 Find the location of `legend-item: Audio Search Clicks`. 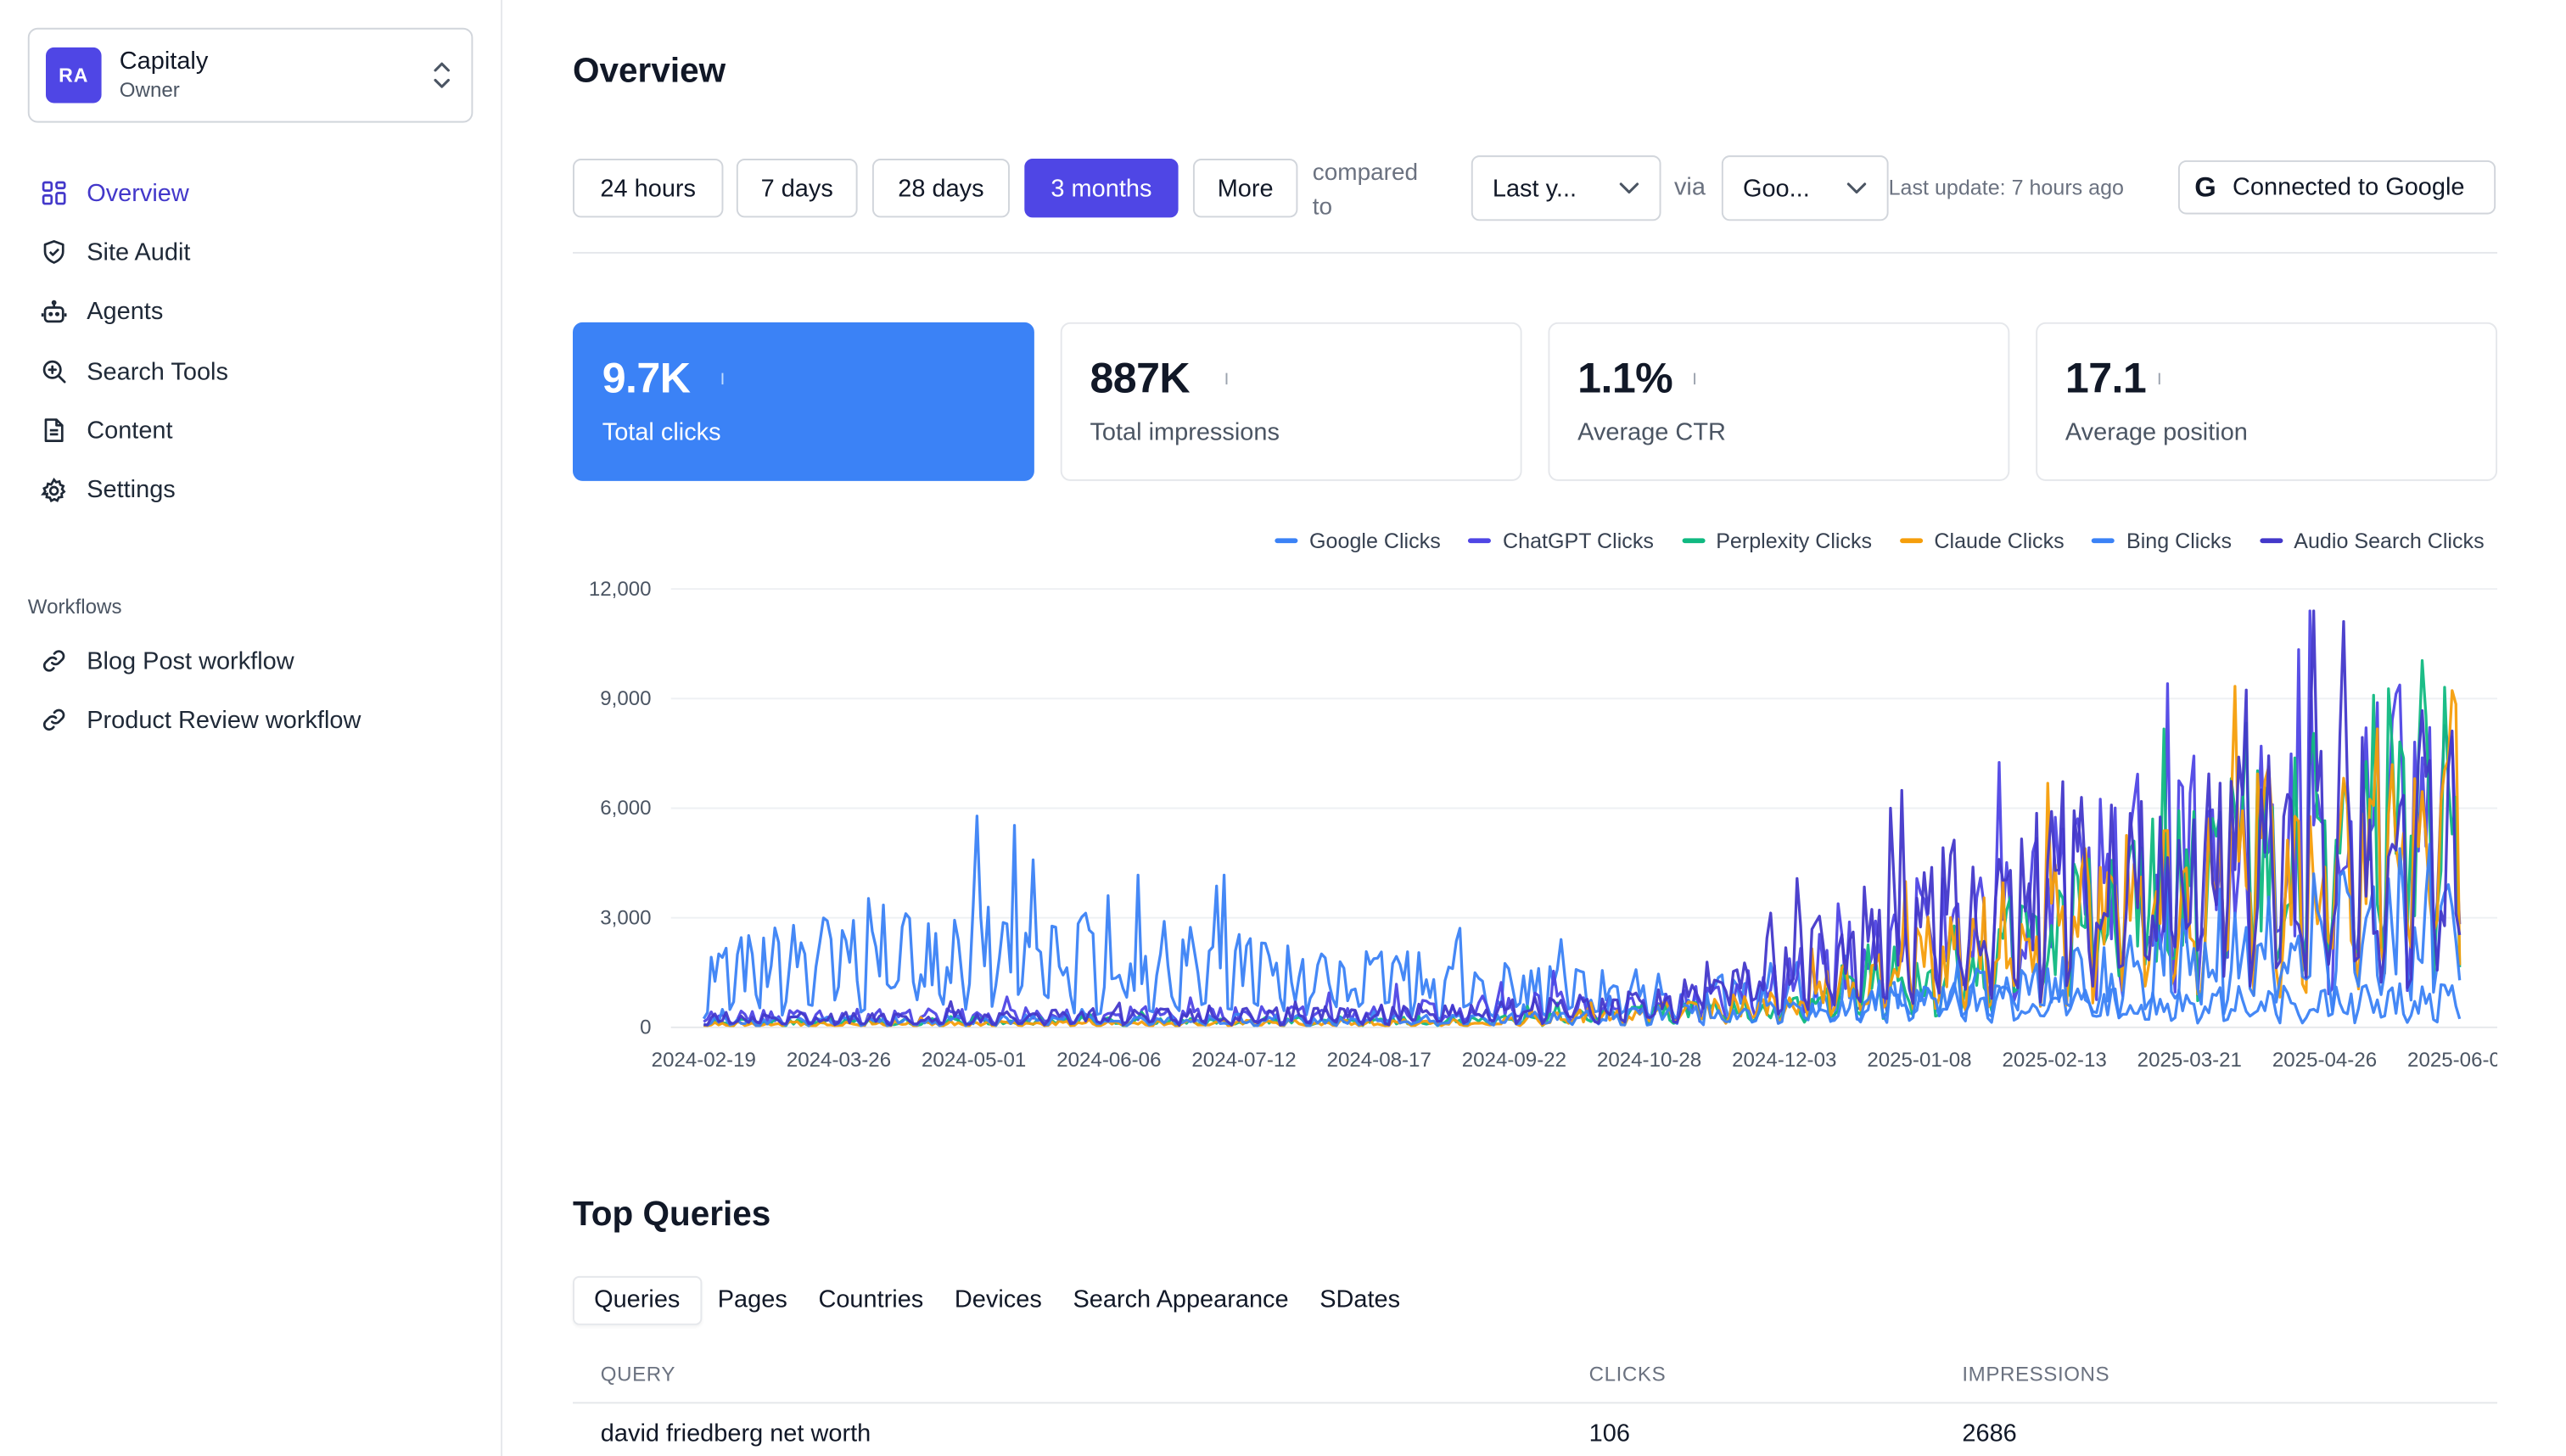

legend-item: Audio Search Clicks is located at coordinates (2372, 540).